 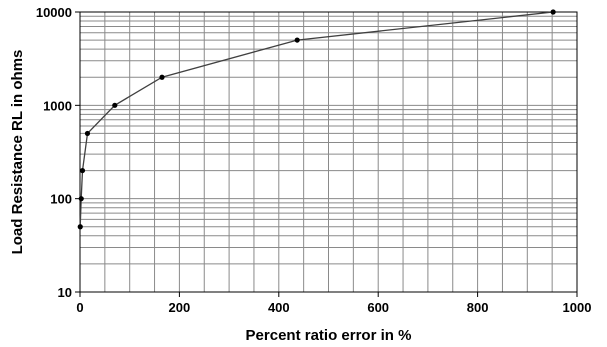 What do you see at coordinates (378, 307) in the screenshot?
I see `x-tick-label: 600` at bounding box center [378, 307].